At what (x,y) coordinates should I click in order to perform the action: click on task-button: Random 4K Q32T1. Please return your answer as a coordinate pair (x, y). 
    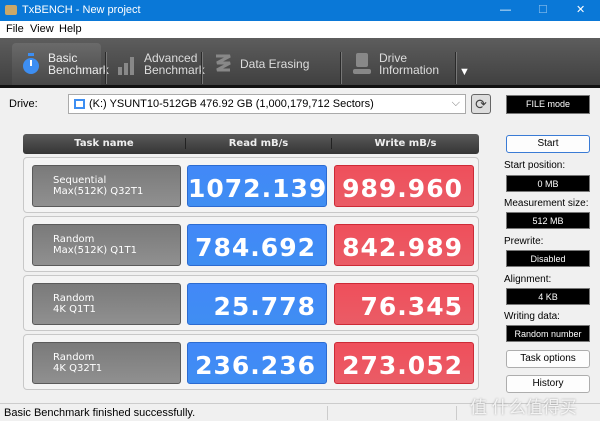
    Looking at the image, I should click on (106, 363).